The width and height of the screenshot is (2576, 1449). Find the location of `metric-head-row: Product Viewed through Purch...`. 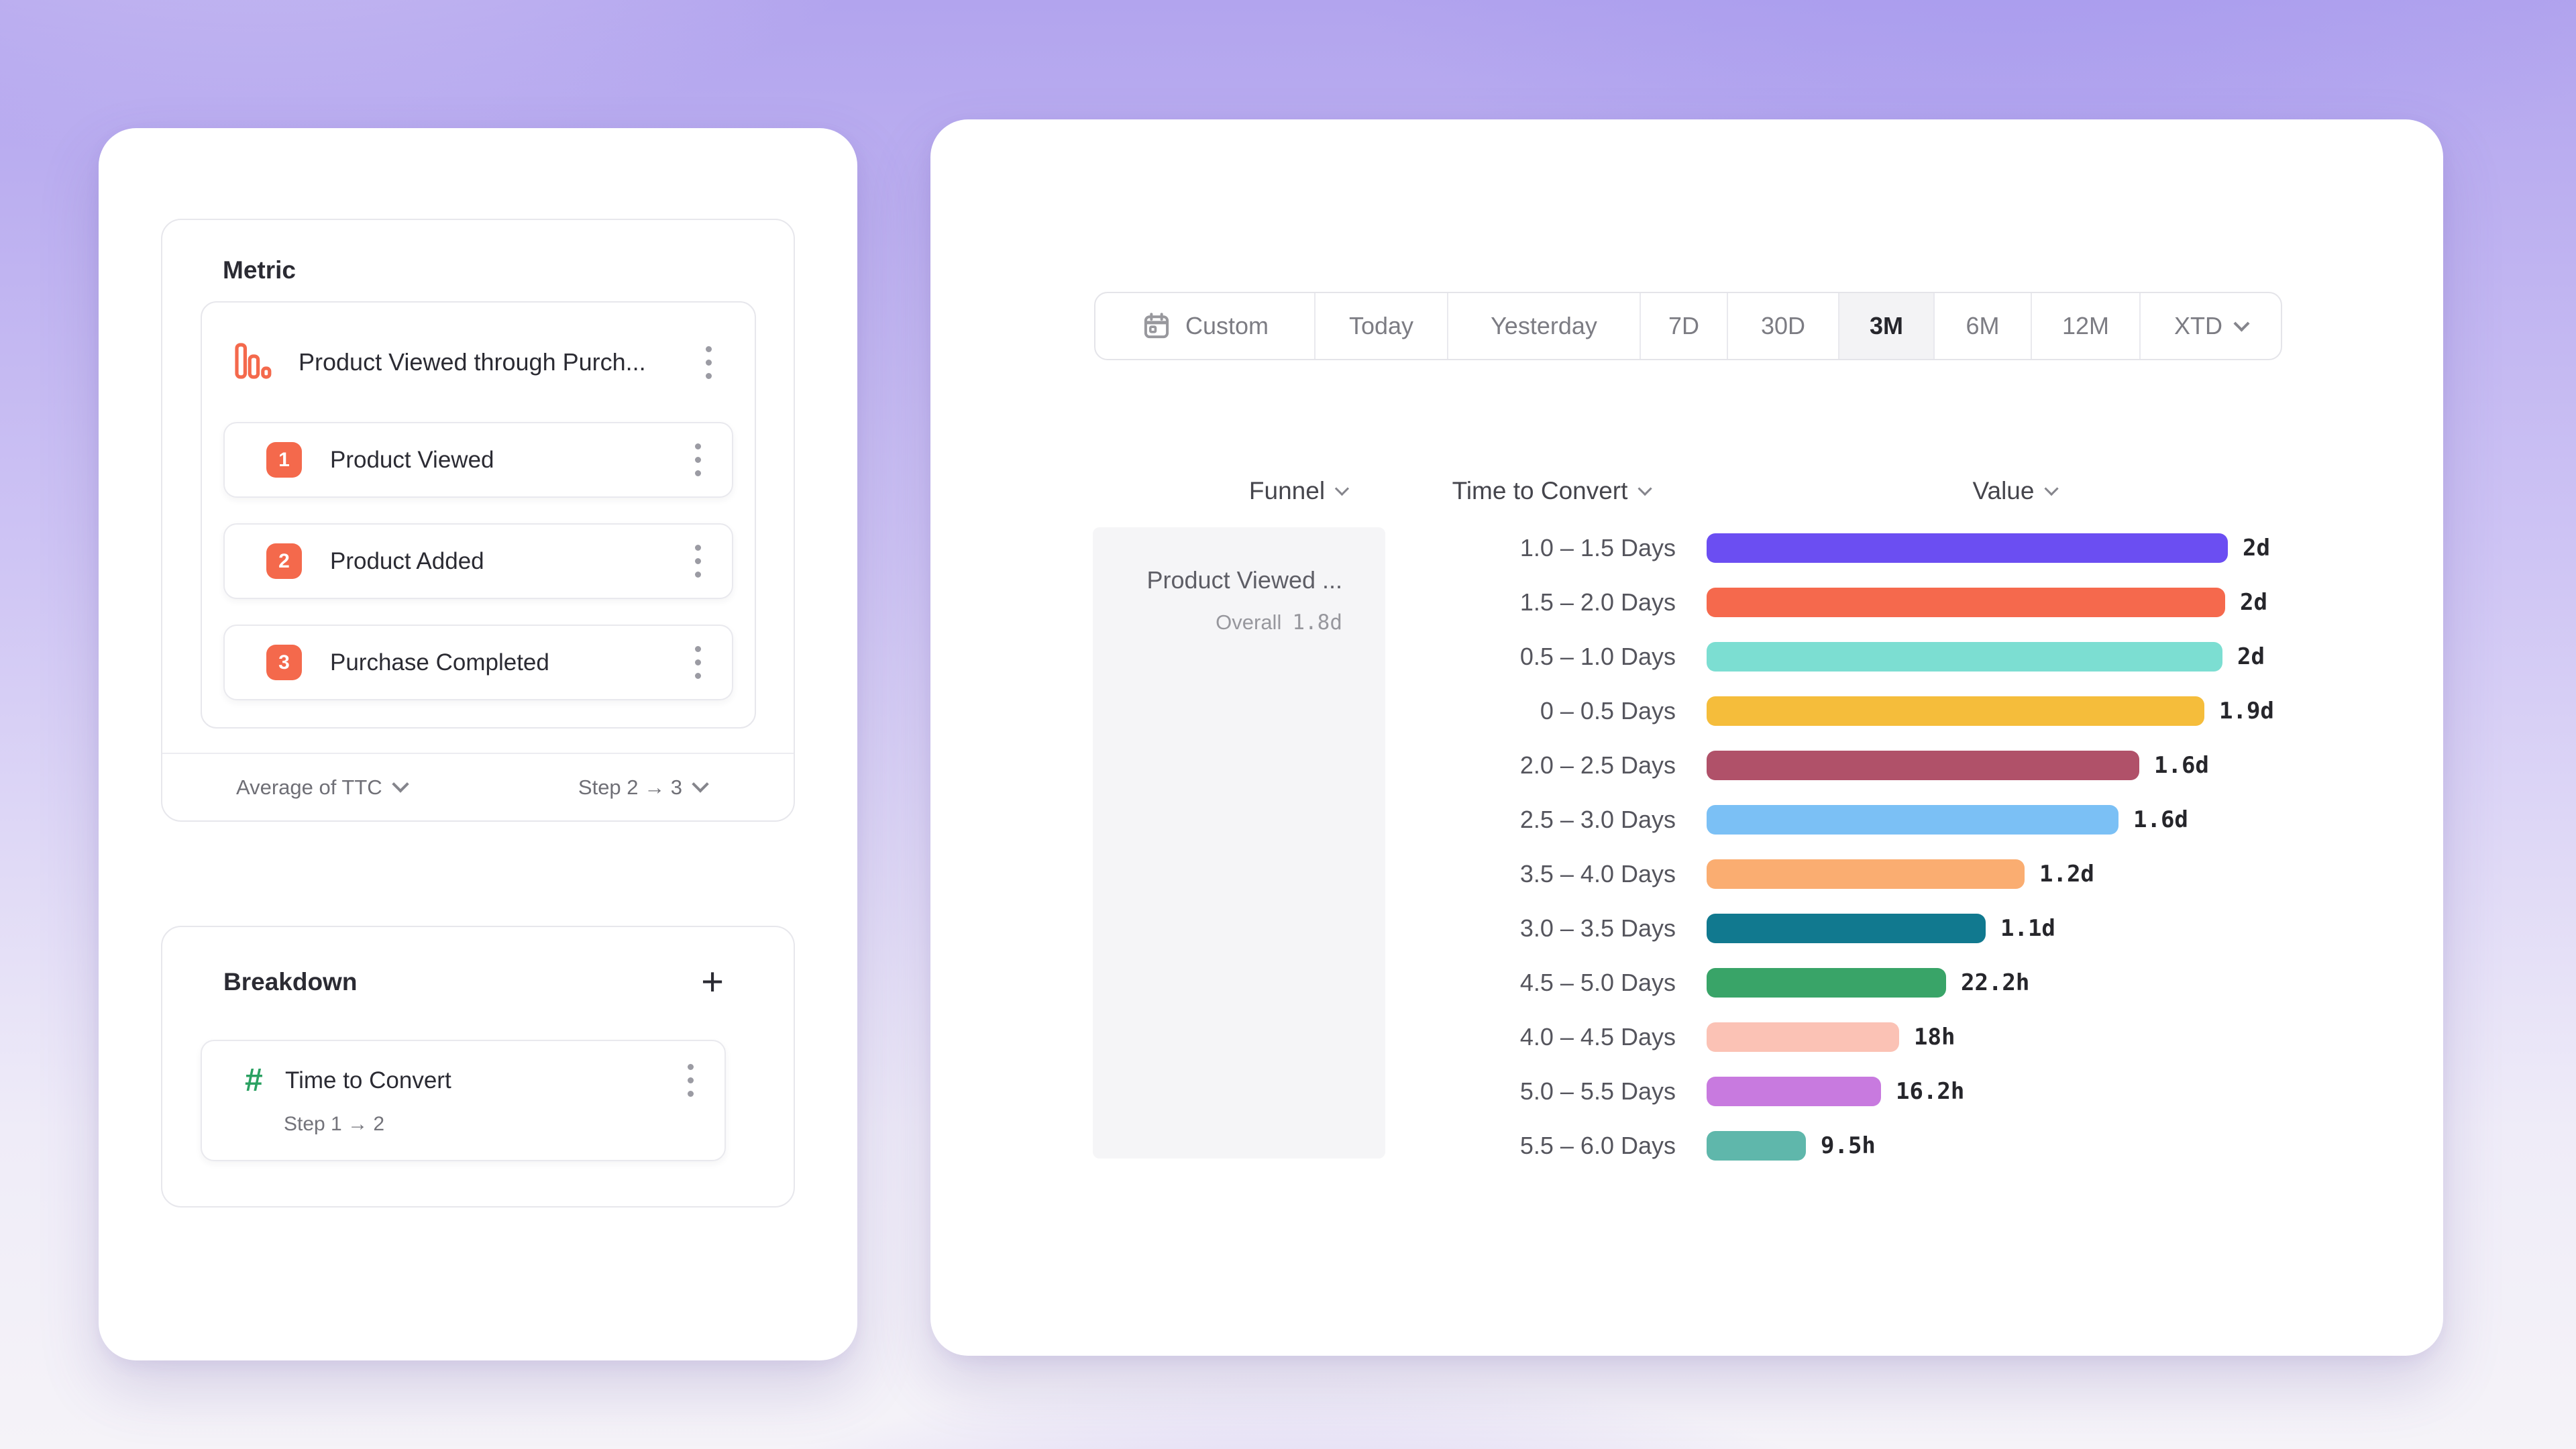

metric-head-row: Product Viewed through Purch... is located at coordinates (478, 362).